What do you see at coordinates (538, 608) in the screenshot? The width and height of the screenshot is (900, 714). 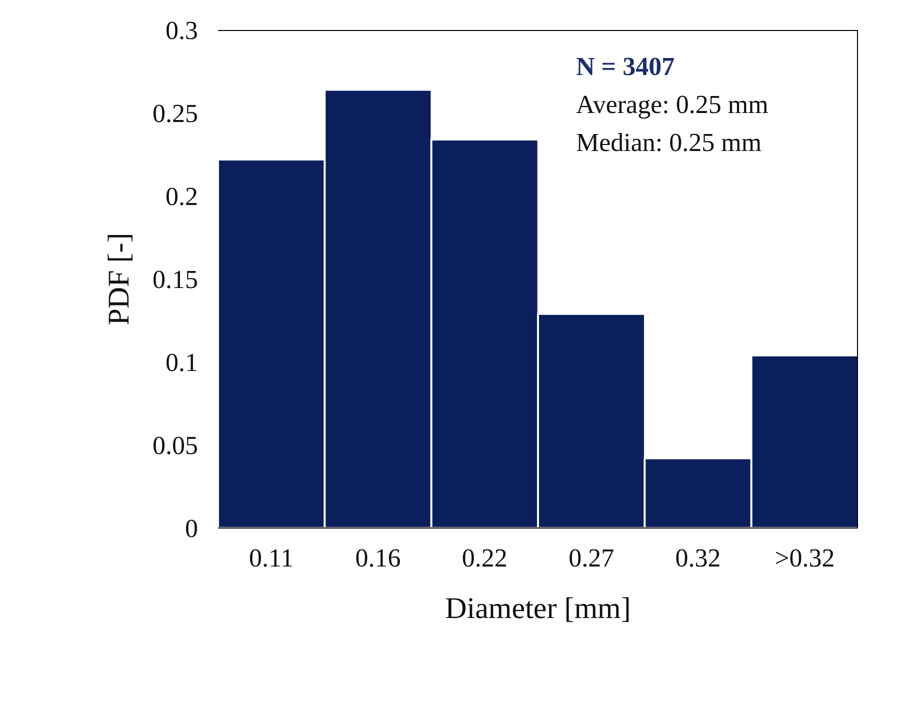 I see `x-axis-title: Diameter [mm]` at bounding box center [538, 608].